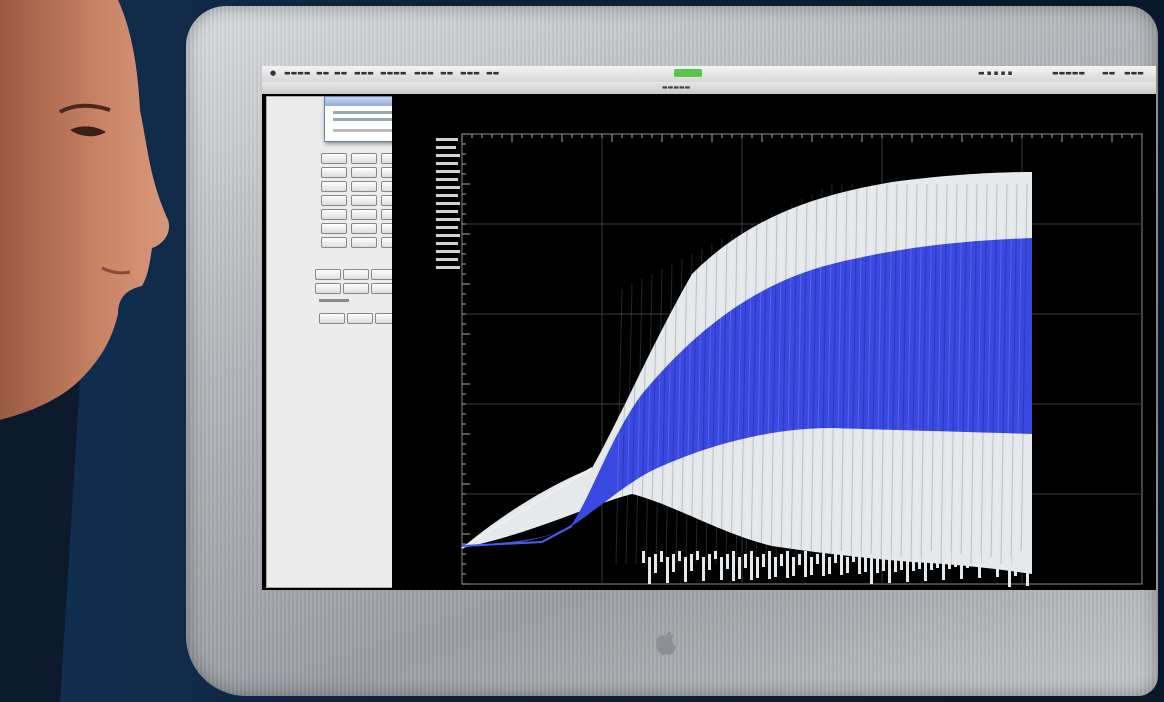 This screenshot has width=1164, height=702. I want to click on menubar-status-indicator, so click(688, 73).